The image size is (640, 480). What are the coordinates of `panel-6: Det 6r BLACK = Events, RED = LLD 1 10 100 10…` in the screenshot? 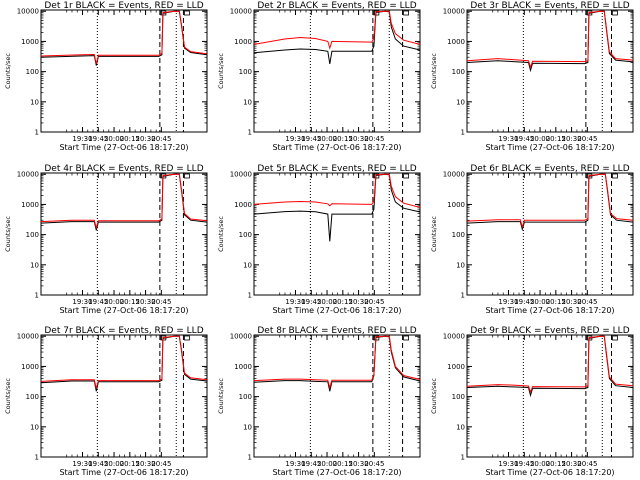 It's located at (532, 239).